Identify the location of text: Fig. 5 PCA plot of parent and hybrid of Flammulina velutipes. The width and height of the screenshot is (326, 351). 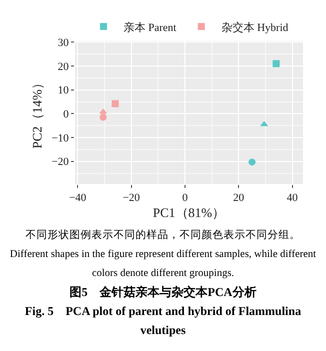
(163, 321).